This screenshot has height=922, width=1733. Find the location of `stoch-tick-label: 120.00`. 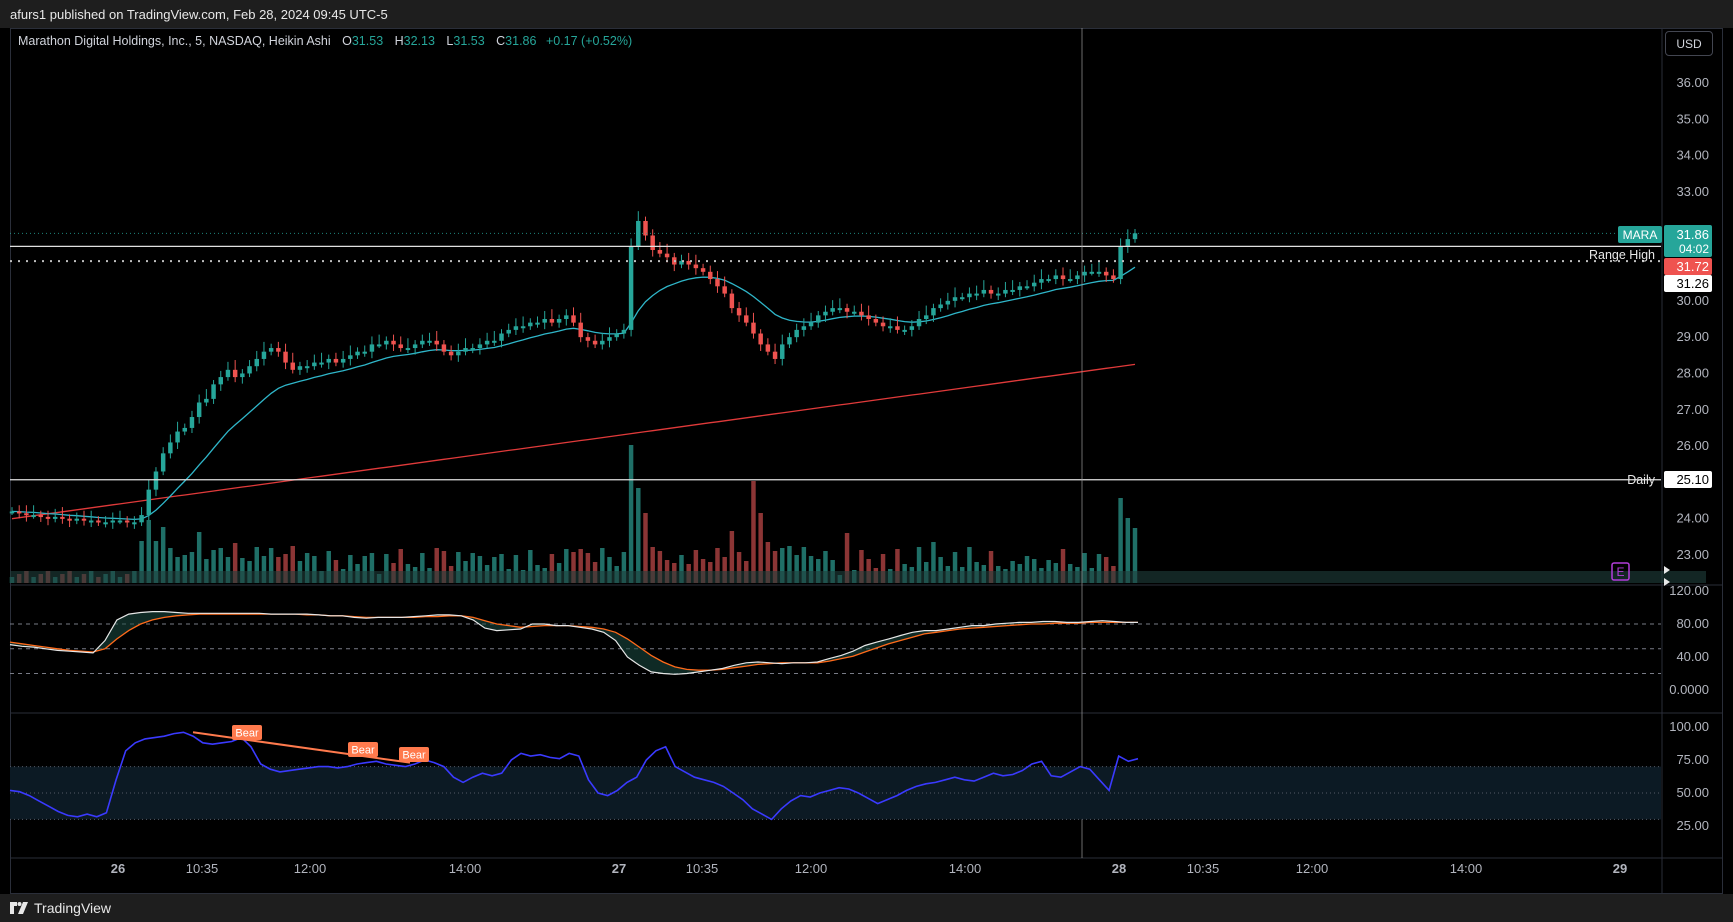

stoch-tick-label: 120.00 is located at coordinates (1689, 590).